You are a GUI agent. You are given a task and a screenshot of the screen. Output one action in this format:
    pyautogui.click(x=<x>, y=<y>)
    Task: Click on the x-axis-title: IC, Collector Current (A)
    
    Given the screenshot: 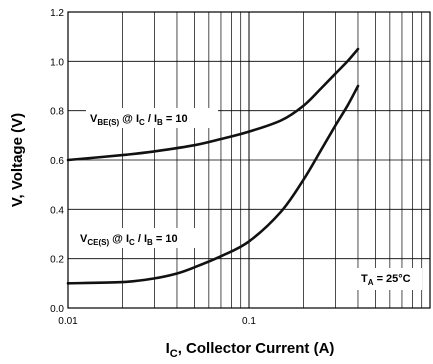 What is the action you would take?
    pyautogui.click(x=250, y=350)
    